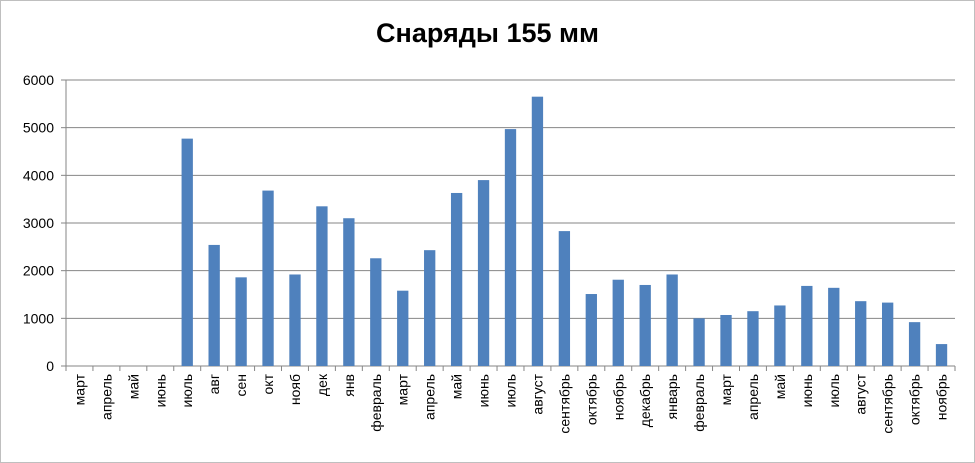 Image resolution: width=975 pixels, height=463 pixels. Describe the element at coordinates (38, 223) in the screenshot. I see `y-tick-label: 3000` at that location.